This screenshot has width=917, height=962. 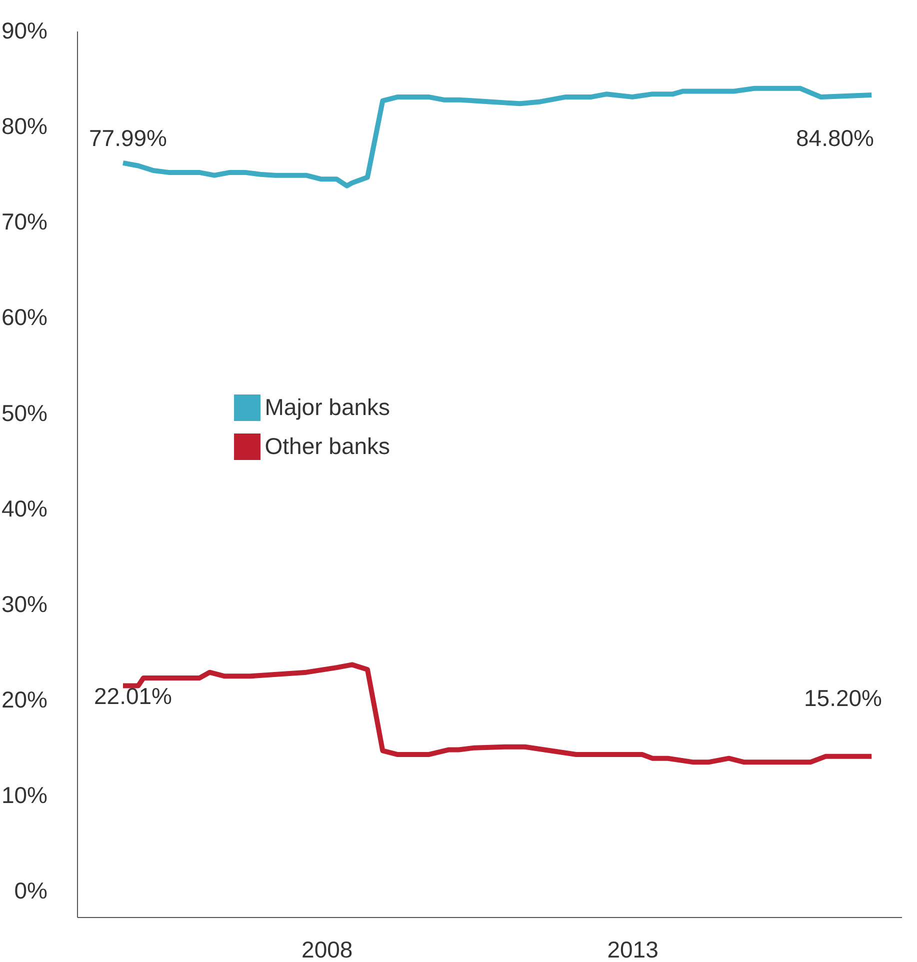 What do you see at coordinates (128, 138) in the screenshot?
I see `annotation: 77.99%` at bounding box center [128, 138].